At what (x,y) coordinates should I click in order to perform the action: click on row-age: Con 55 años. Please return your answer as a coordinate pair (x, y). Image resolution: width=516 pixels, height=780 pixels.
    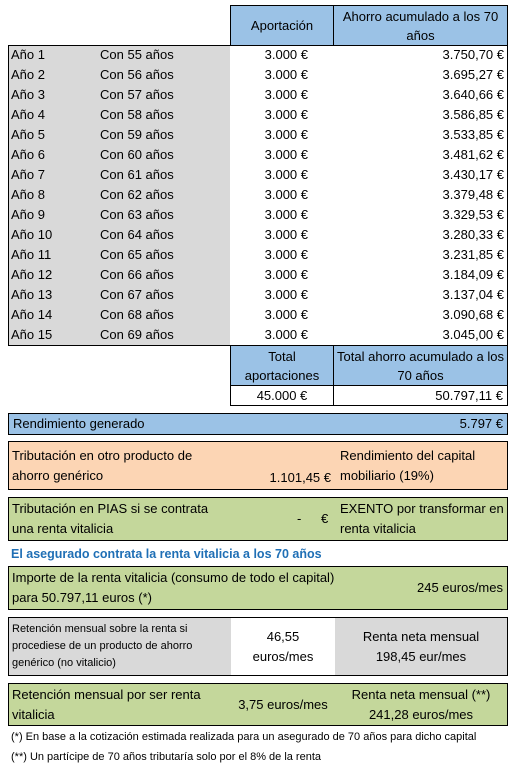
    Looking at the image, I should click on (137, 54).